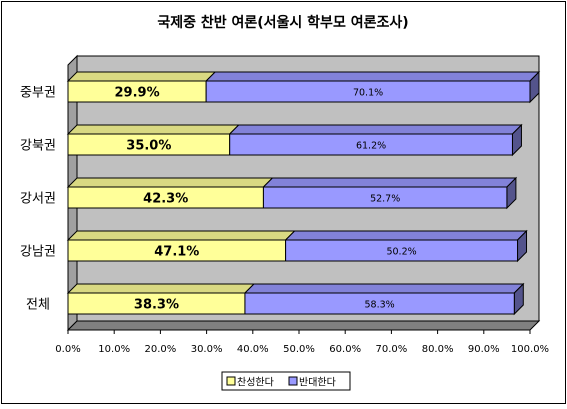 The width and height of the screenshot is (567, 409). I want to click on legend-box, so click(286, 381).